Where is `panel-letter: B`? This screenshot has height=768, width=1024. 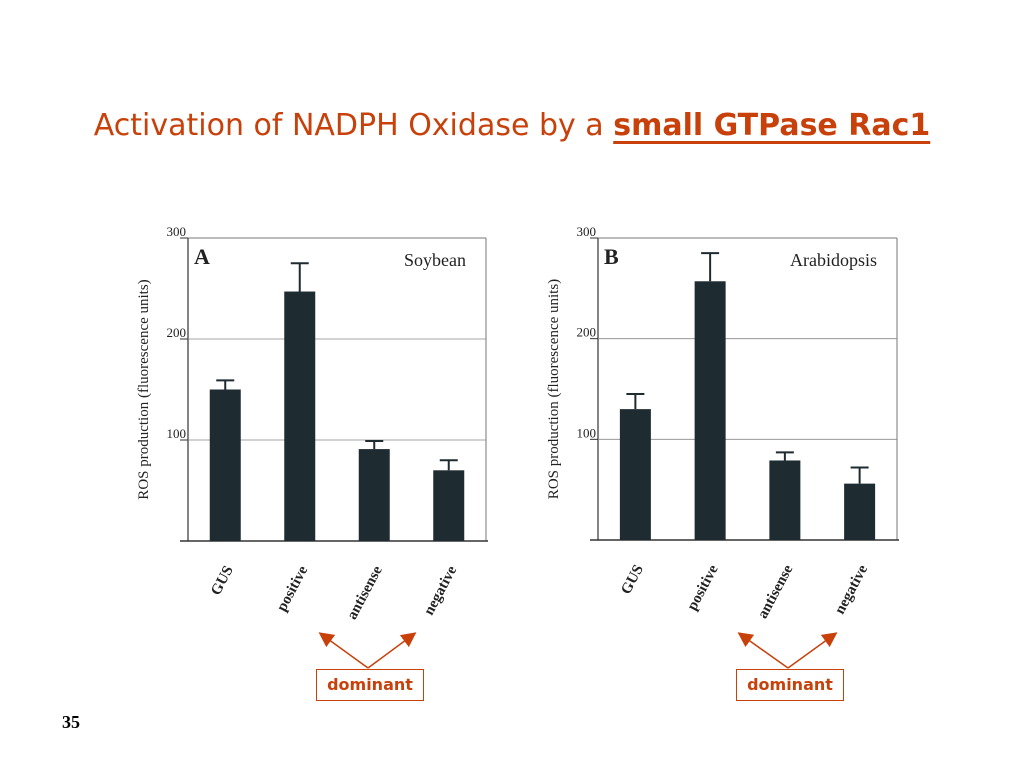 panel-letter: B is located at coordinates (611, 256).